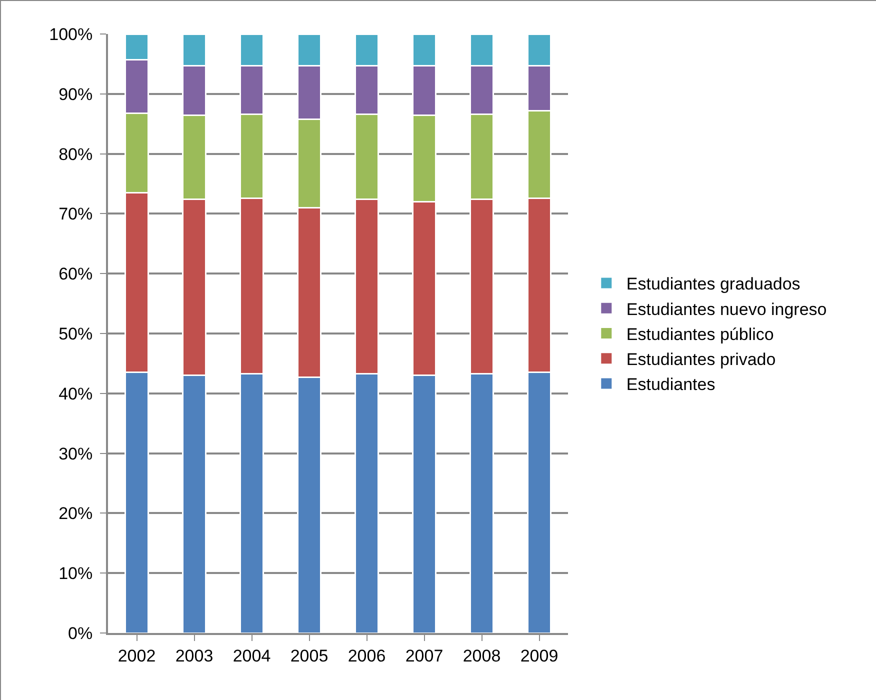 The width and height of the screenshot is (876, 700). I want to click on y-tick-label: 90%, so click(75, 94).